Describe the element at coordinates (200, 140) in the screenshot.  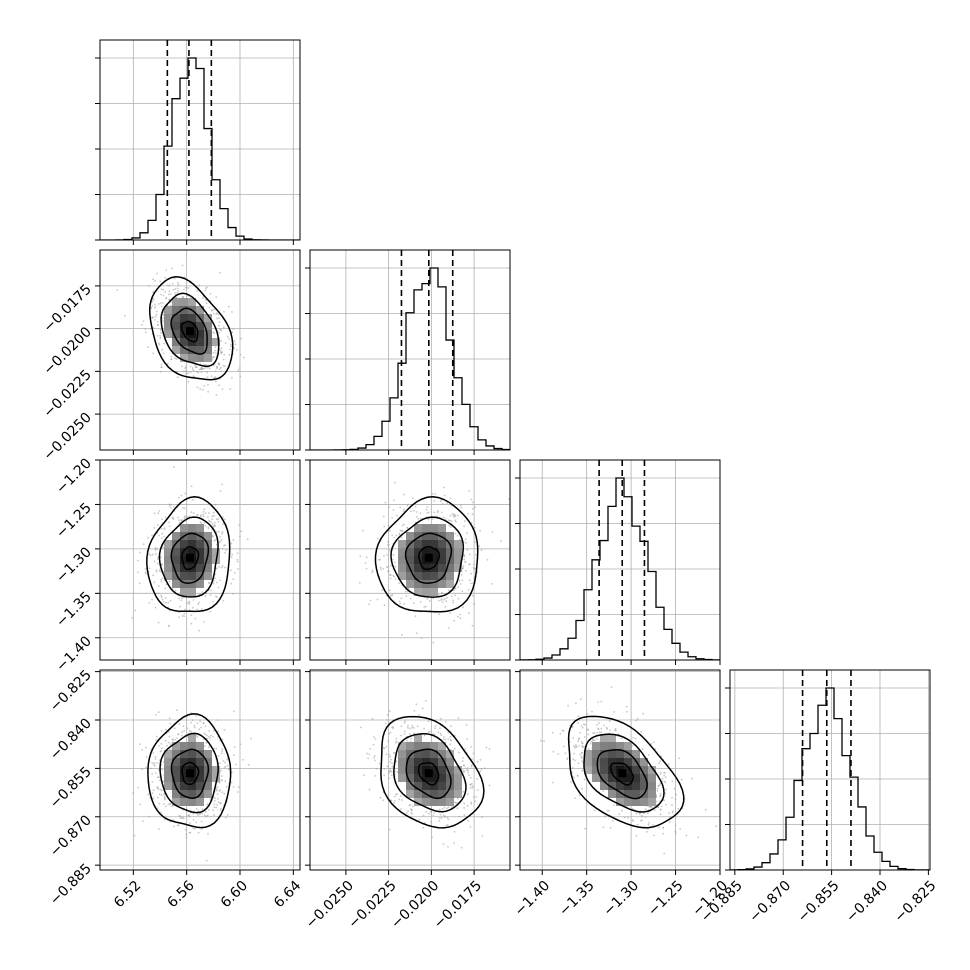
I see `grid` at that location.